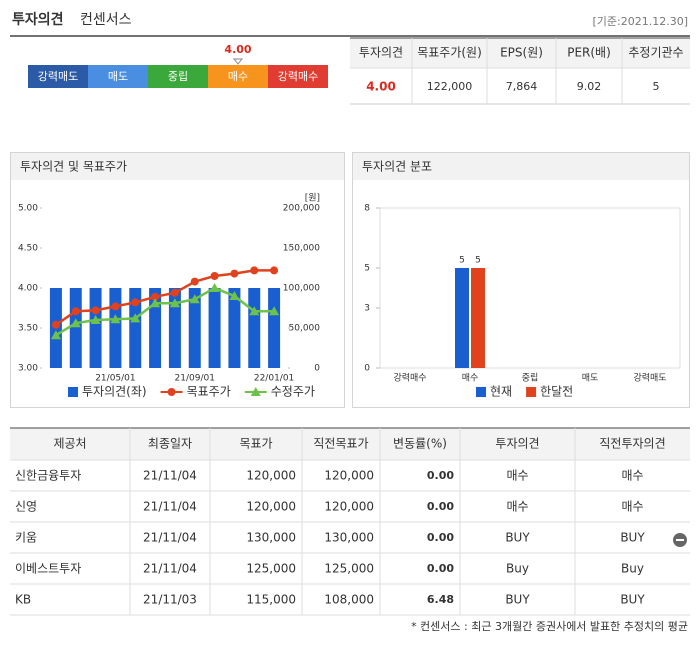 The image size is (696, 648). What do you see at coordinates (312, 198) in the screenshot?
I see `y2-unit: [원]` at bounding box center [312, 198].